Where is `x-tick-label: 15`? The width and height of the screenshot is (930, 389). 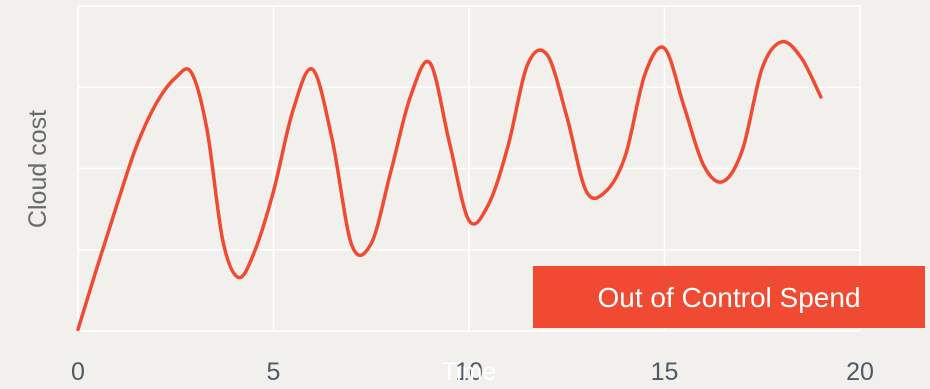 x-tick-label: 15 is located at coordinates (665, 372).